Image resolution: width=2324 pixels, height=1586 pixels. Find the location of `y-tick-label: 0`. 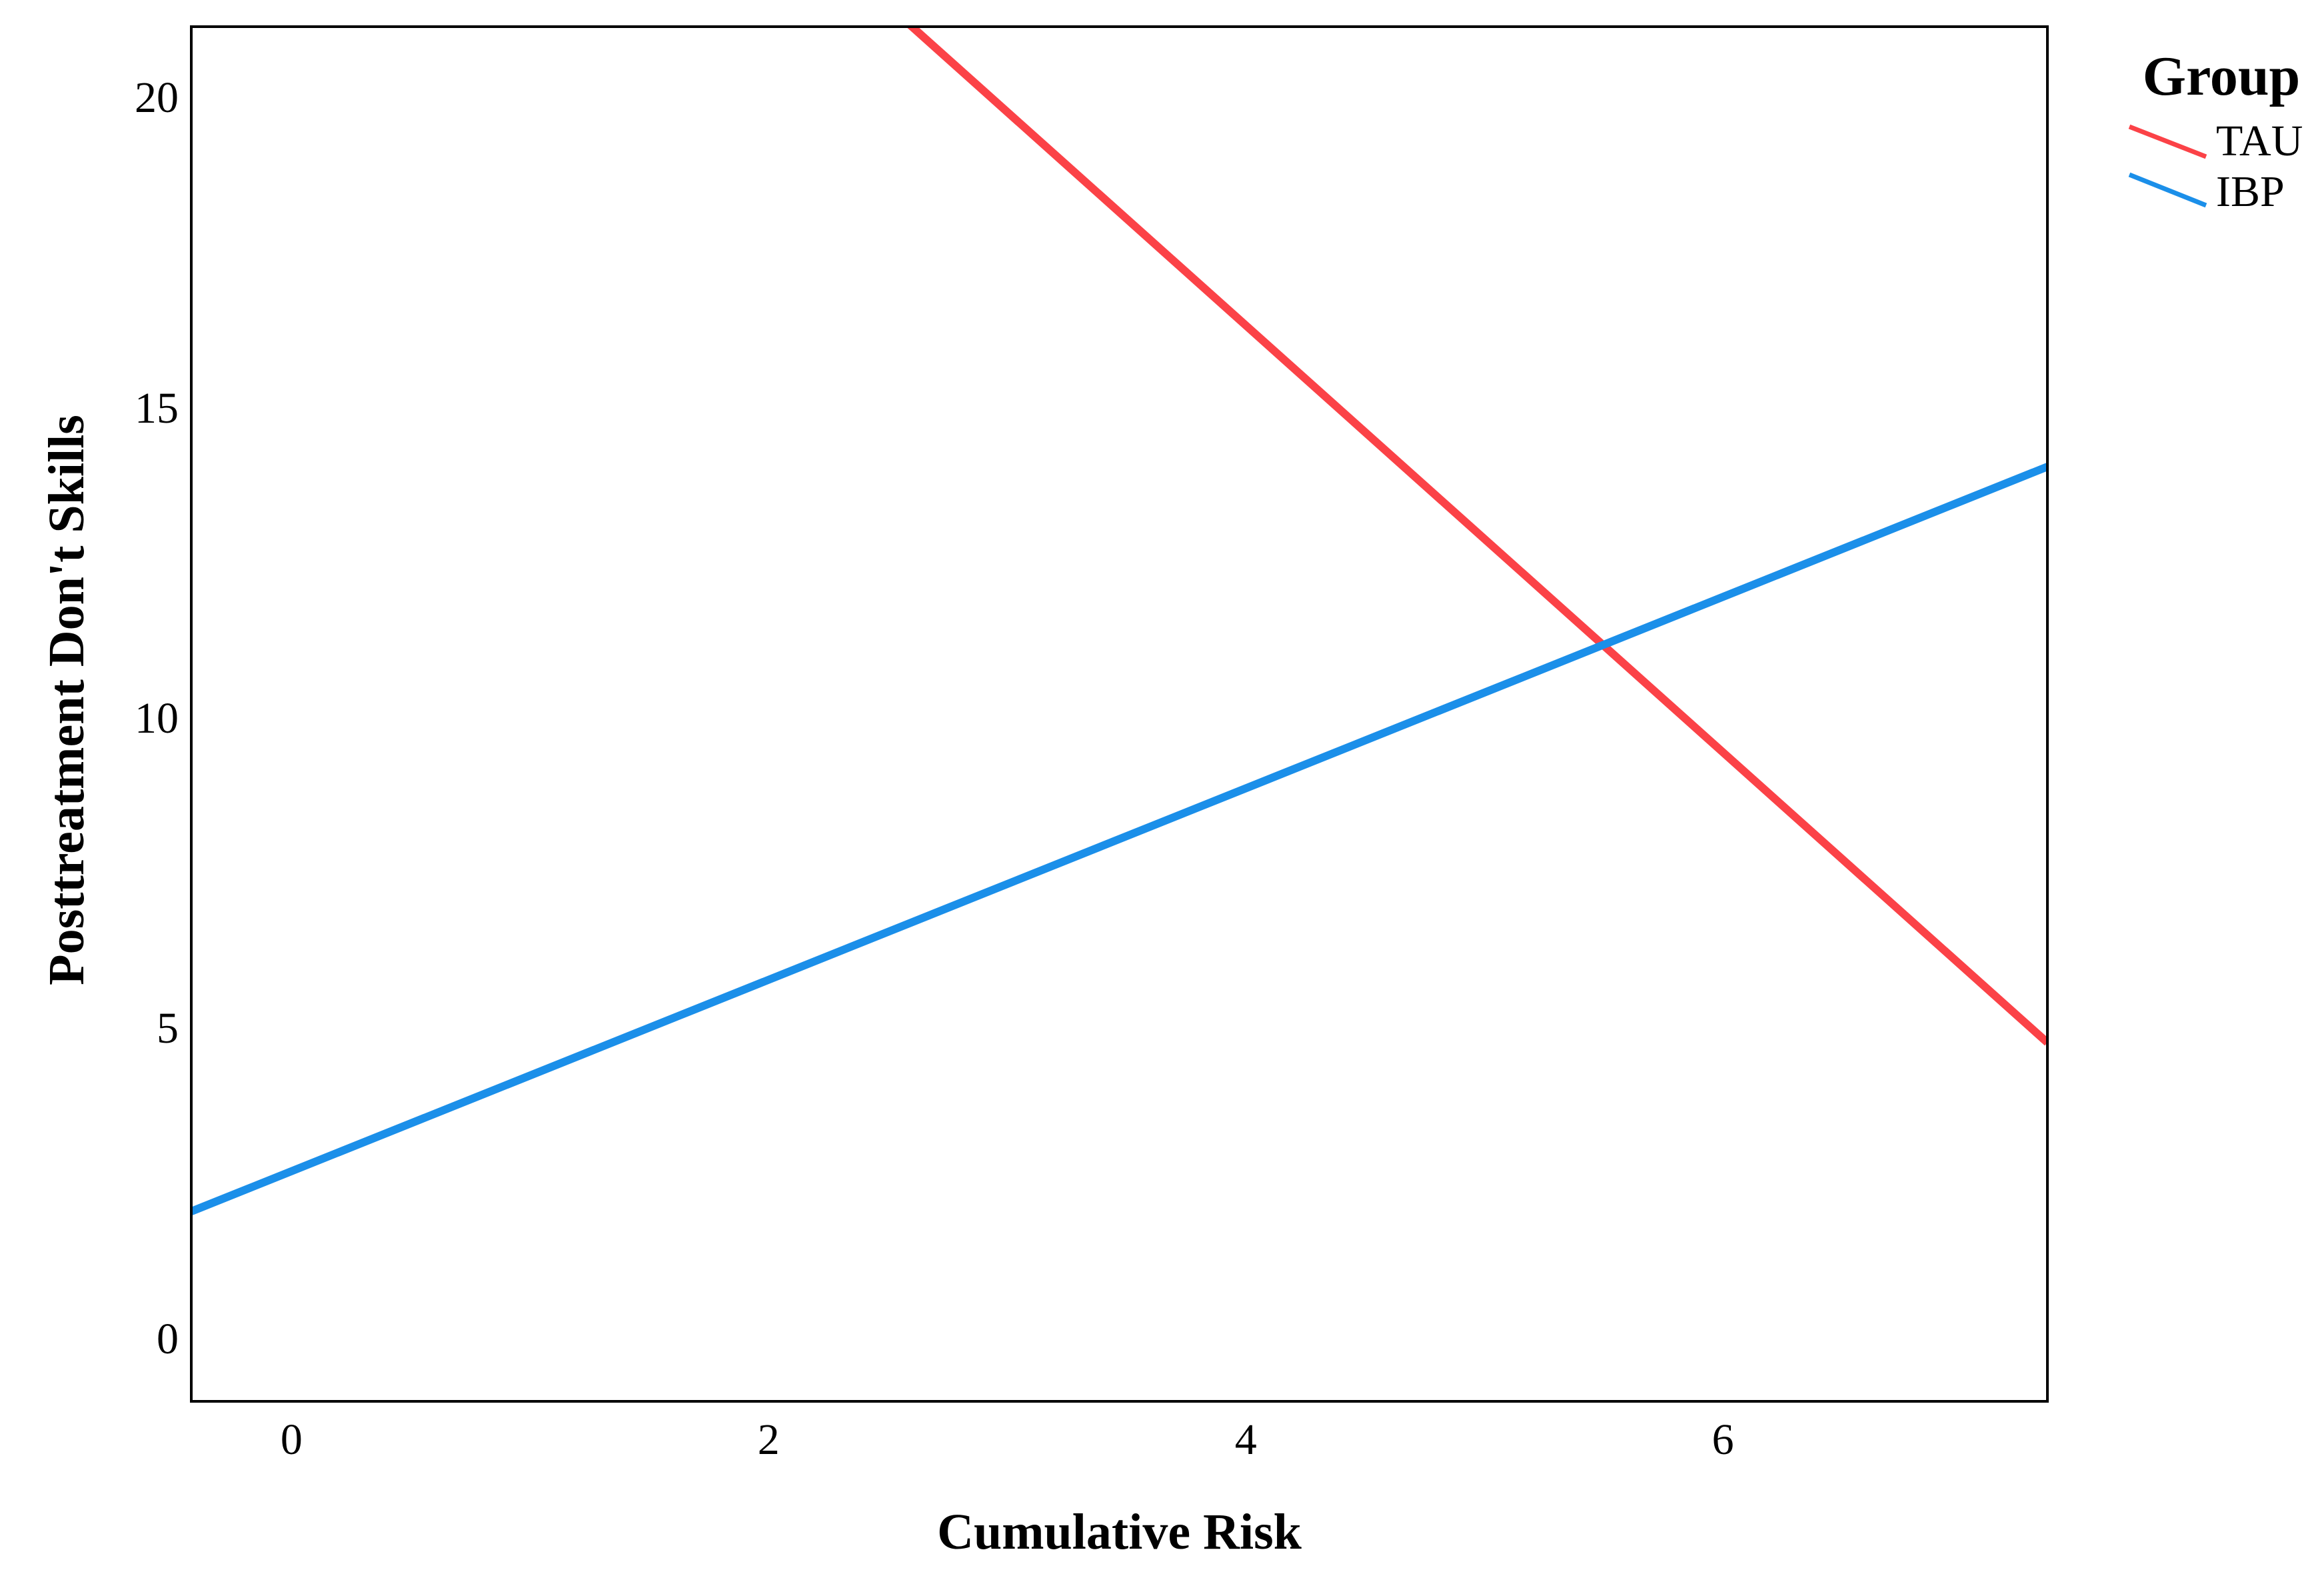

y-tick-label: 0 is located at coordinates (168, 1338).